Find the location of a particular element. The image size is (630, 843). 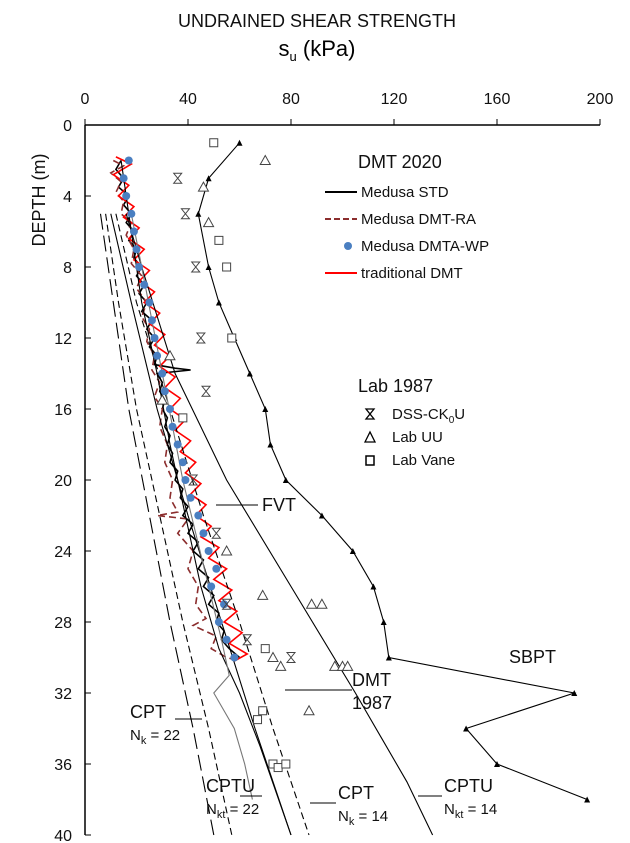

y-tick-label: 28 is located at coordinates (63, 623).